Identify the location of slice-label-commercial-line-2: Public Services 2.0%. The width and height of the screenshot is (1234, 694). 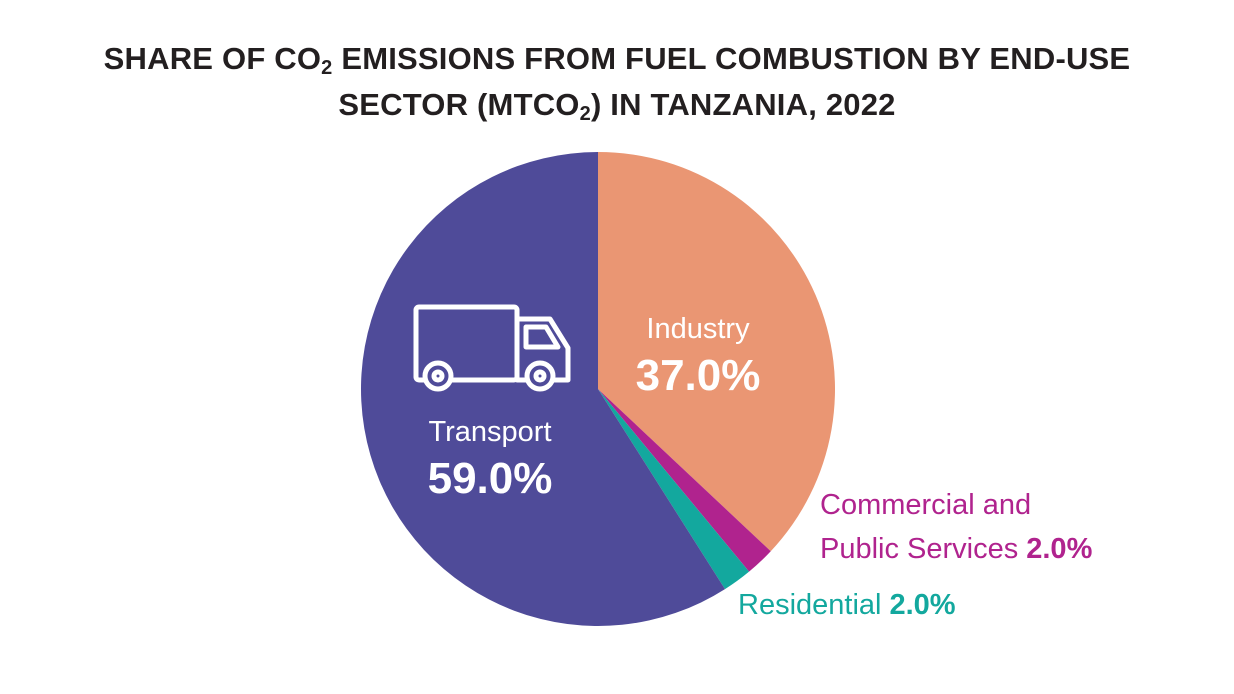
(956, 549).